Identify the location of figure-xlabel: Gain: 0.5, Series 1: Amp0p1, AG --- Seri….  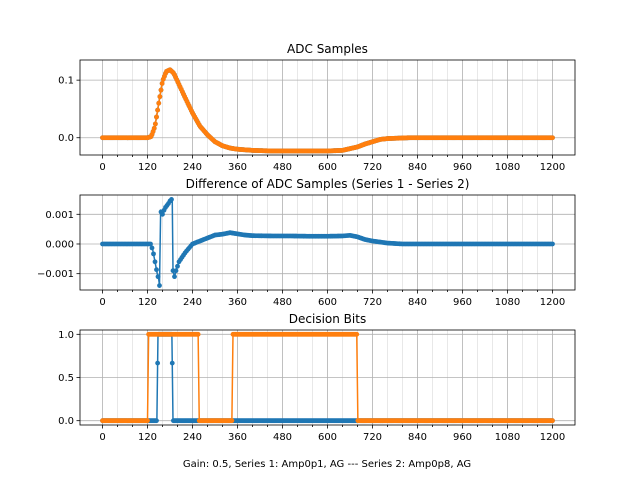
(327, 464).